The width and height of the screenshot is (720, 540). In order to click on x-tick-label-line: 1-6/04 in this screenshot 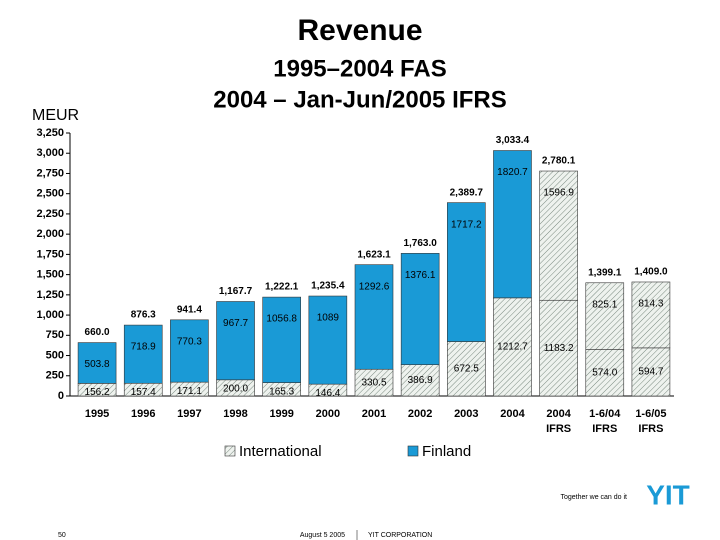, I will do `click(605, 414)`.